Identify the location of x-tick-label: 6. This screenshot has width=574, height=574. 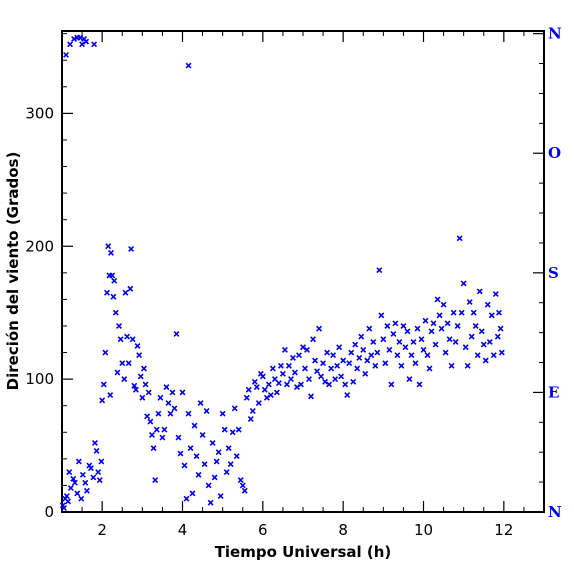
(263, 530).